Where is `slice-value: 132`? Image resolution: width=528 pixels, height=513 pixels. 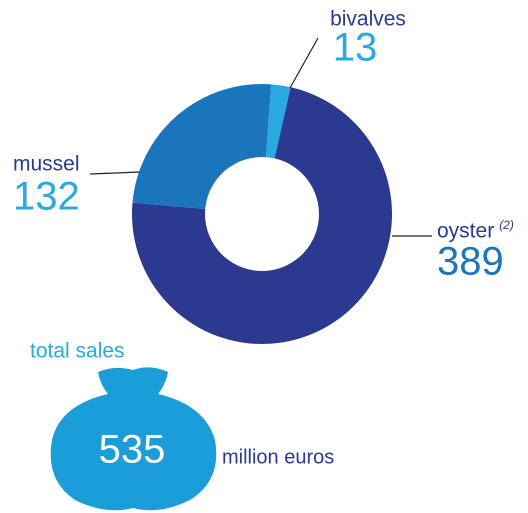
slice-value: 132 is located at coordinates (46, 197).